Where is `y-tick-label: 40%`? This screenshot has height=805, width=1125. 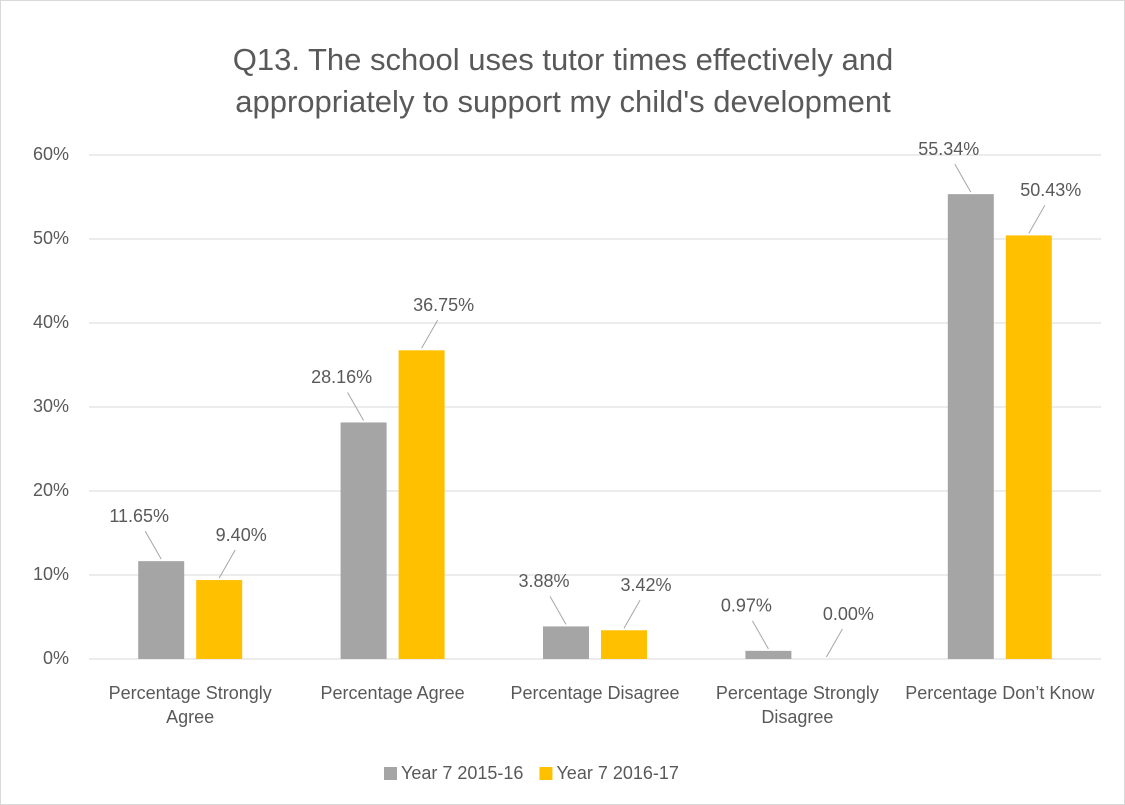 y-tick-label: 40% is located at coordinates (51, 322).